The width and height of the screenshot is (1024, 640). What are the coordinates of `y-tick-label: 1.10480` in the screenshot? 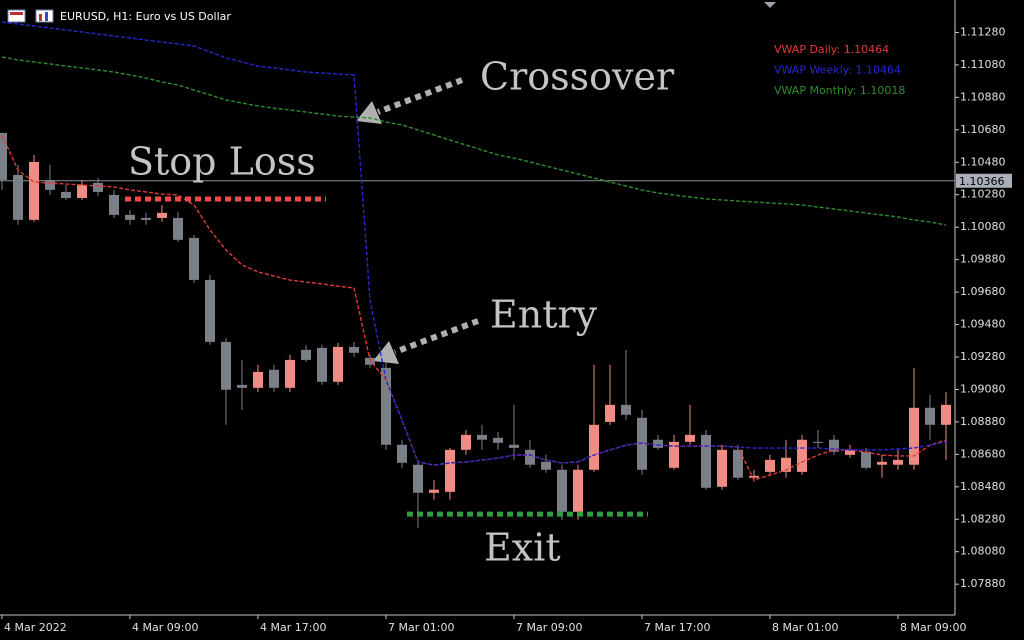 It's located at (983, 161).